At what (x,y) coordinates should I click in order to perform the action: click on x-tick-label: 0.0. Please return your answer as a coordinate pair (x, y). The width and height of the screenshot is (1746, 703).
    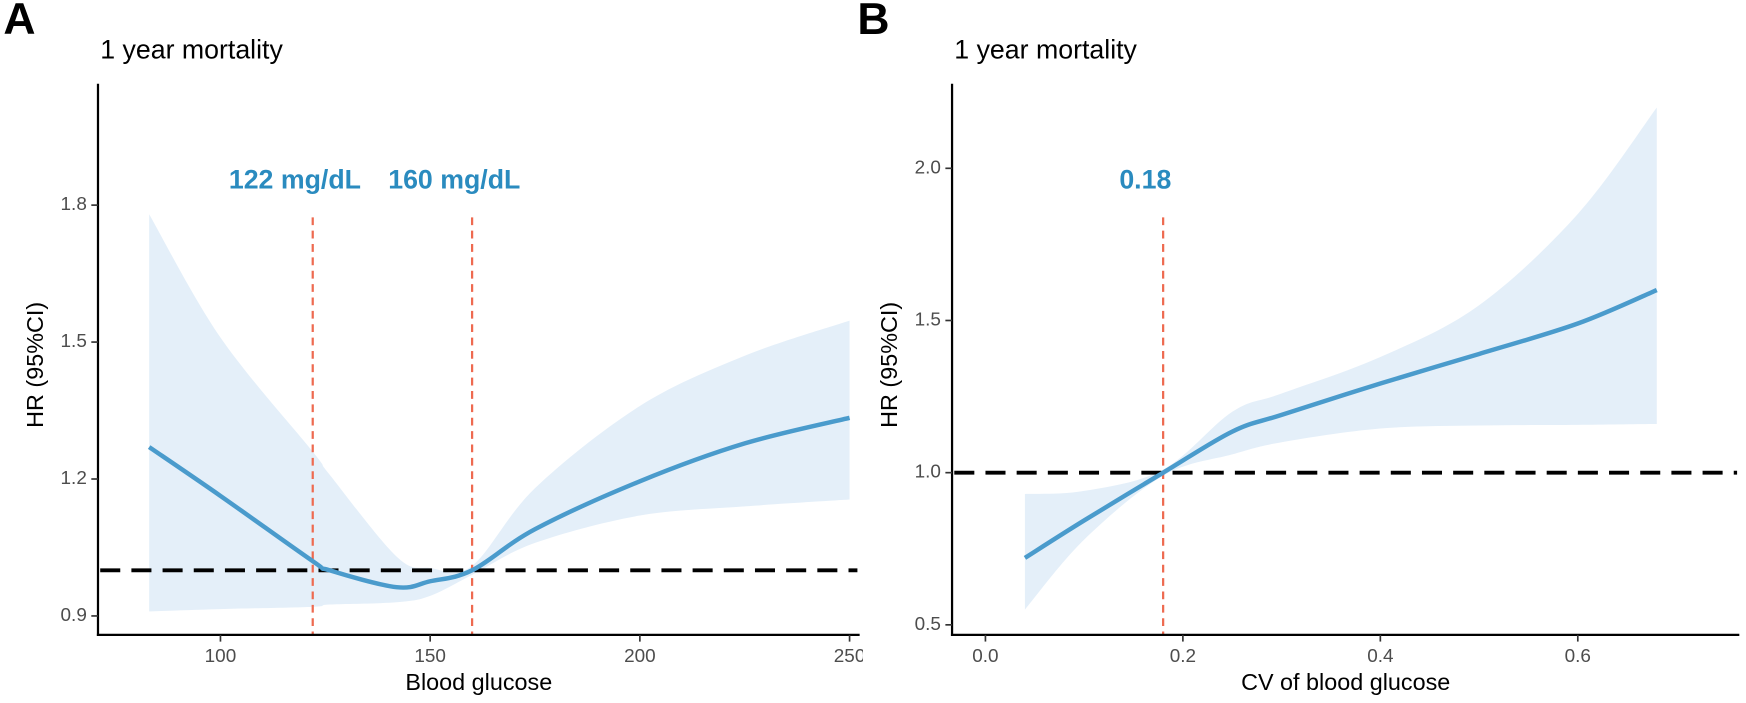
    Looking at the image, I should click on (985, 656).